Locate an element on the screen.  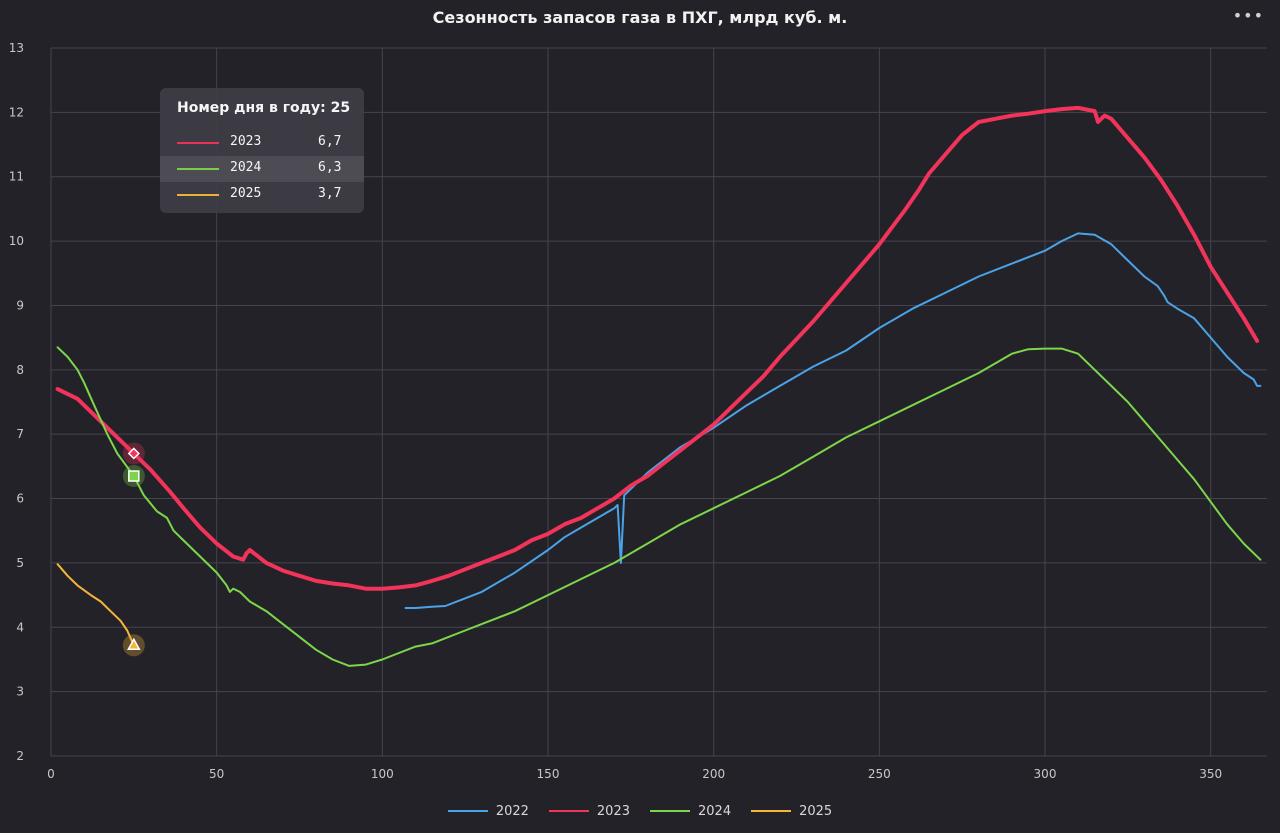
x-tick-label: 250 is located at coordinates (879, 774).